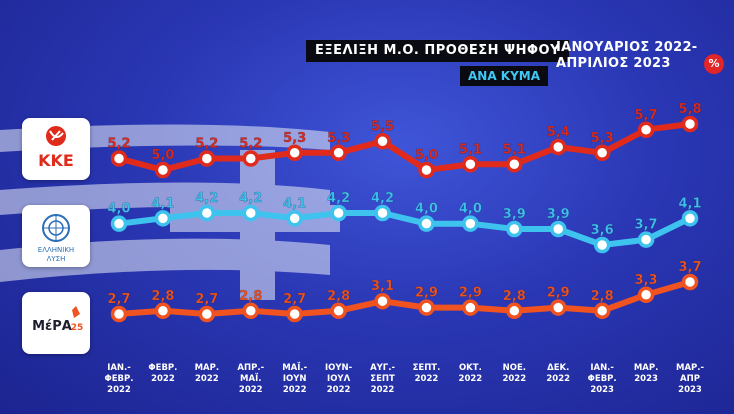 This screenshot has width=734, height=414. I want to click on x-tick-label: ΔΕΚ., so click(558, 368).